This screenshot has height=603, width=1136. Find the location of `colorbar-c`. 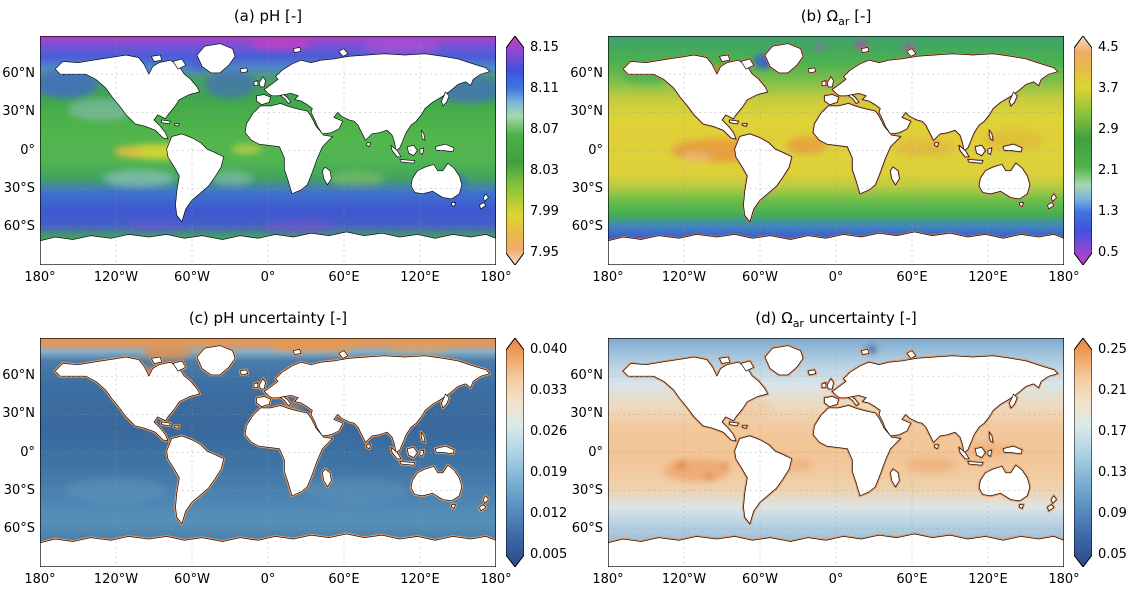

colorbar-c is located at coordinates (515, 452).